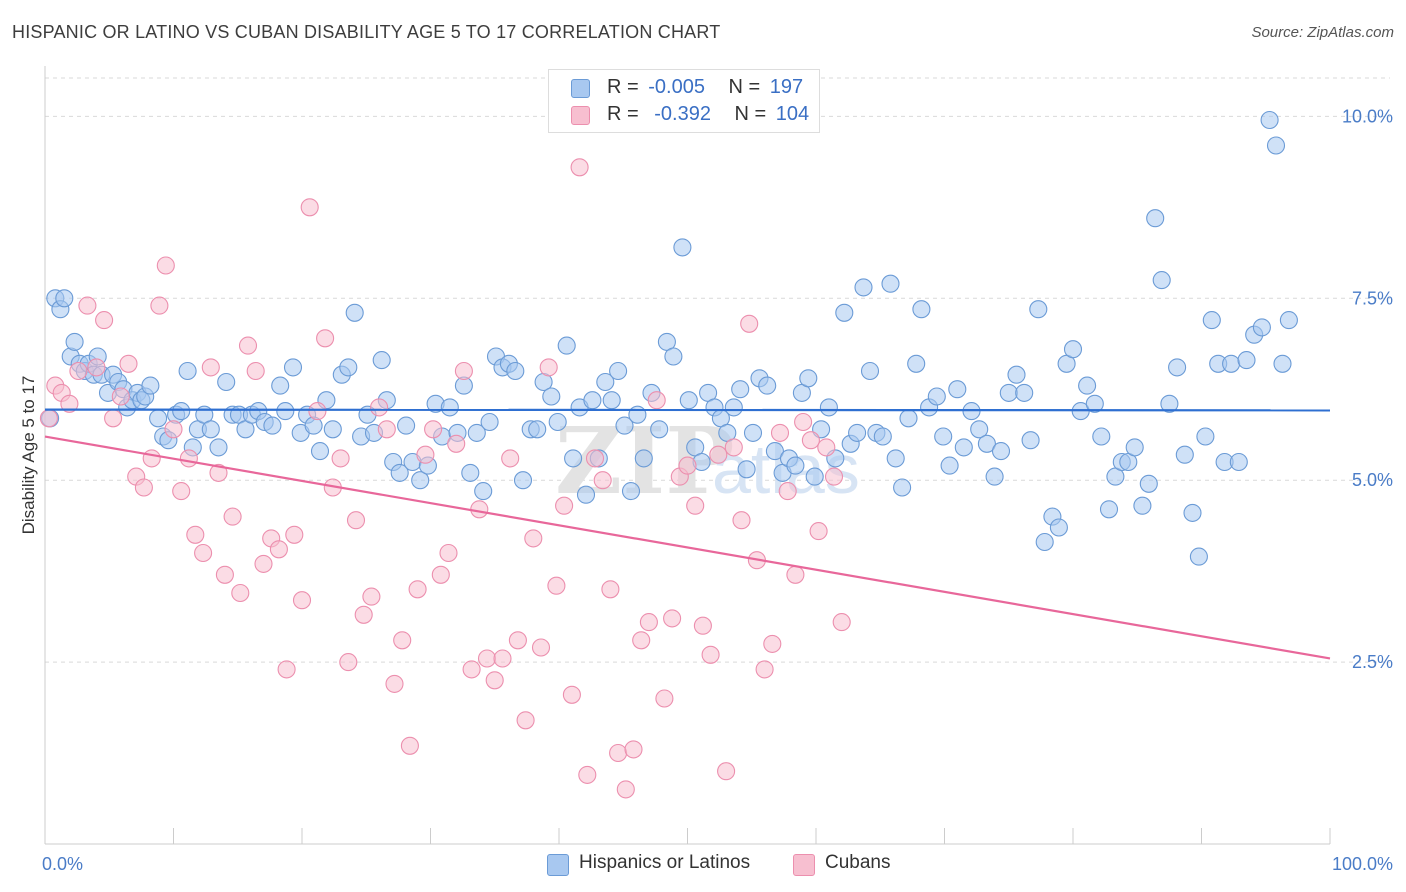 The width and height of the screenshot is (1406, 892). Describe the element at coordinates (687, 410) in the screenshot. I see `hispanic-trend-line` at that location.